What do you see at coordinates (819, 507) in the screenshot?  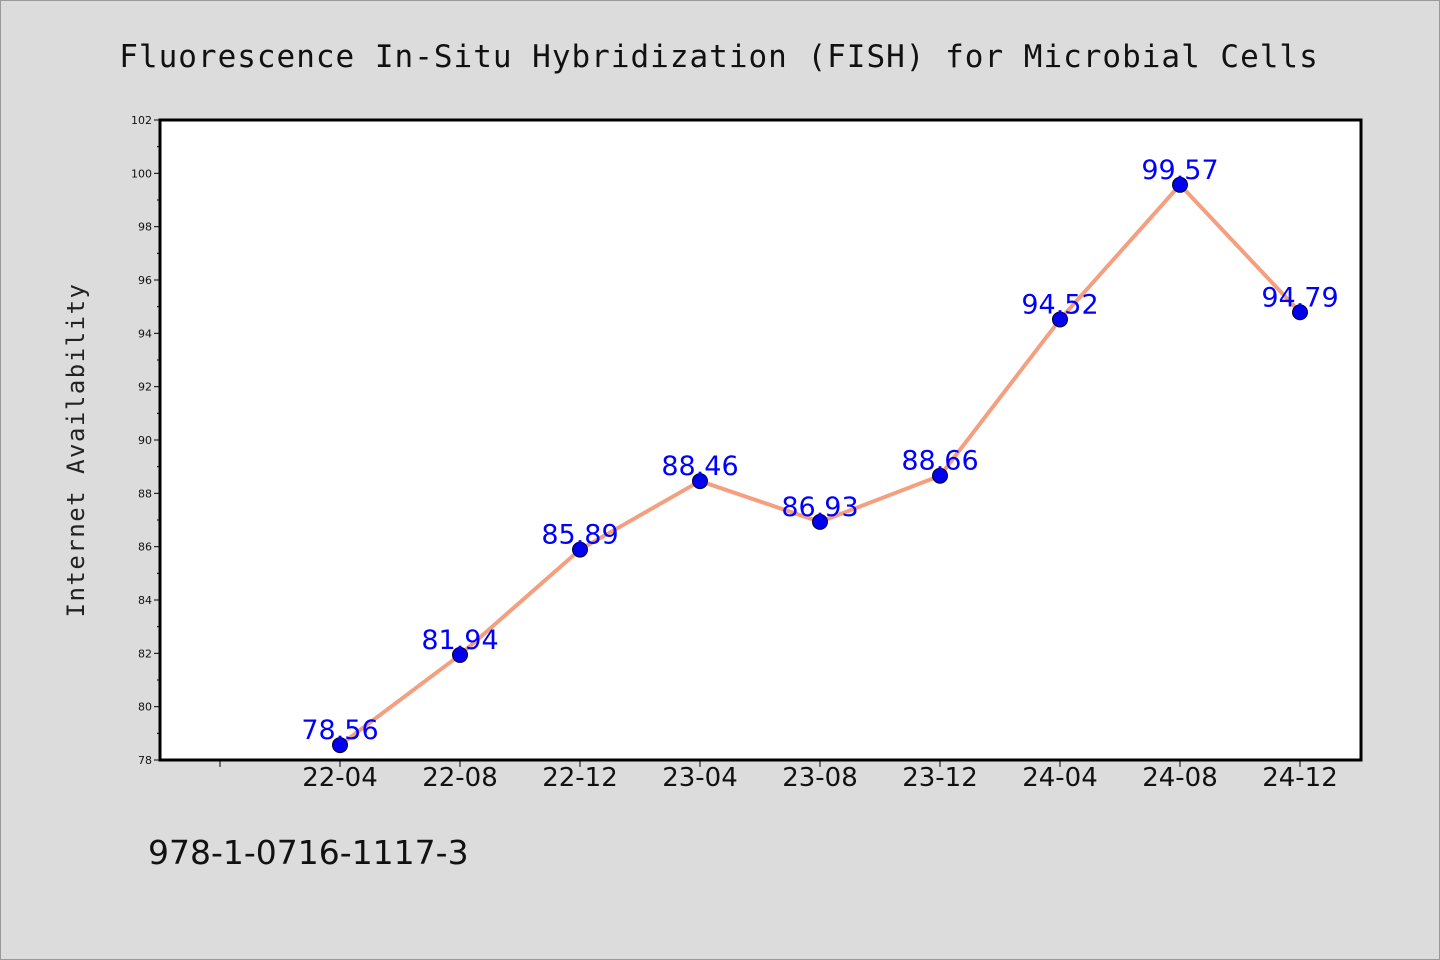 I see `data-label: 86.93` at bounding box center [819, 507].